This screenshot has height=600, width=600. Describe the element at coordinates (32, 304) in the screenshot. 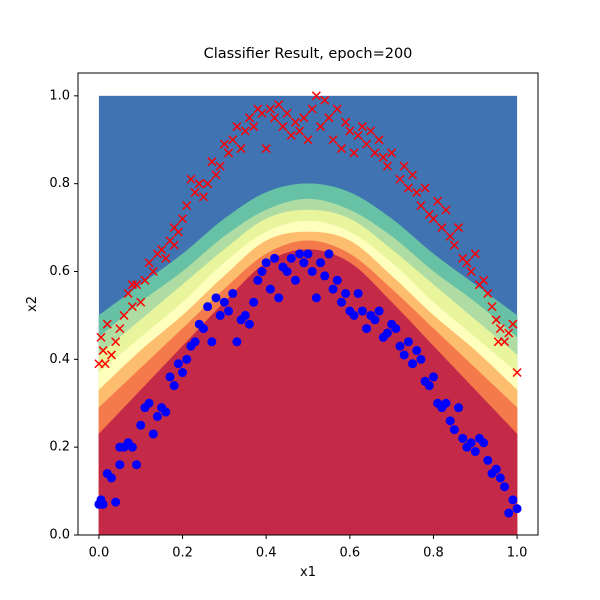

I see `y-axis-label: x2` at that location.